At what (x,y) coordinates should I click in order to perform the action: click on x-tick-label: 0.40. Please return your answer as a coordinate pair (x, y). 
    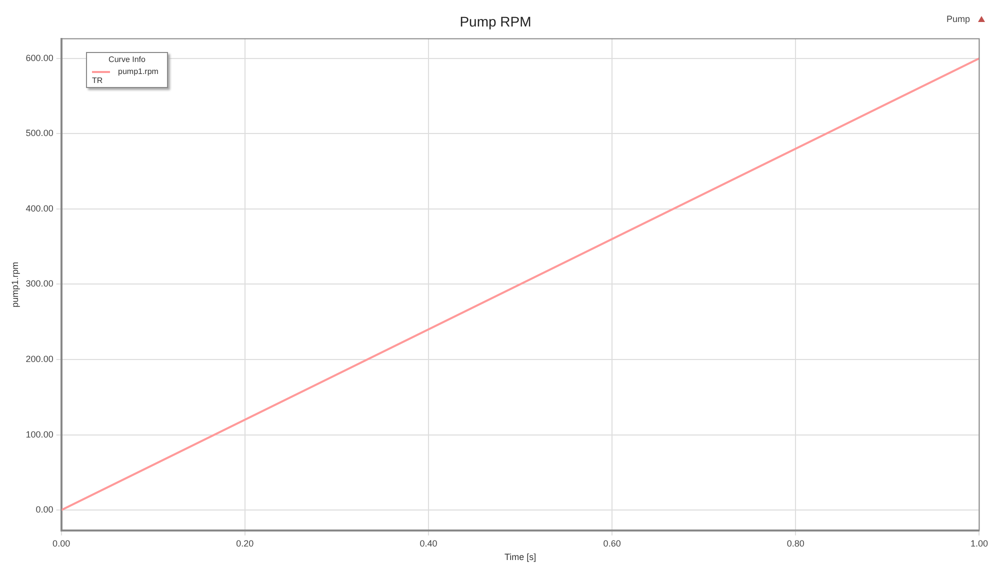
    Looking at the image, I should click on (429, 543).